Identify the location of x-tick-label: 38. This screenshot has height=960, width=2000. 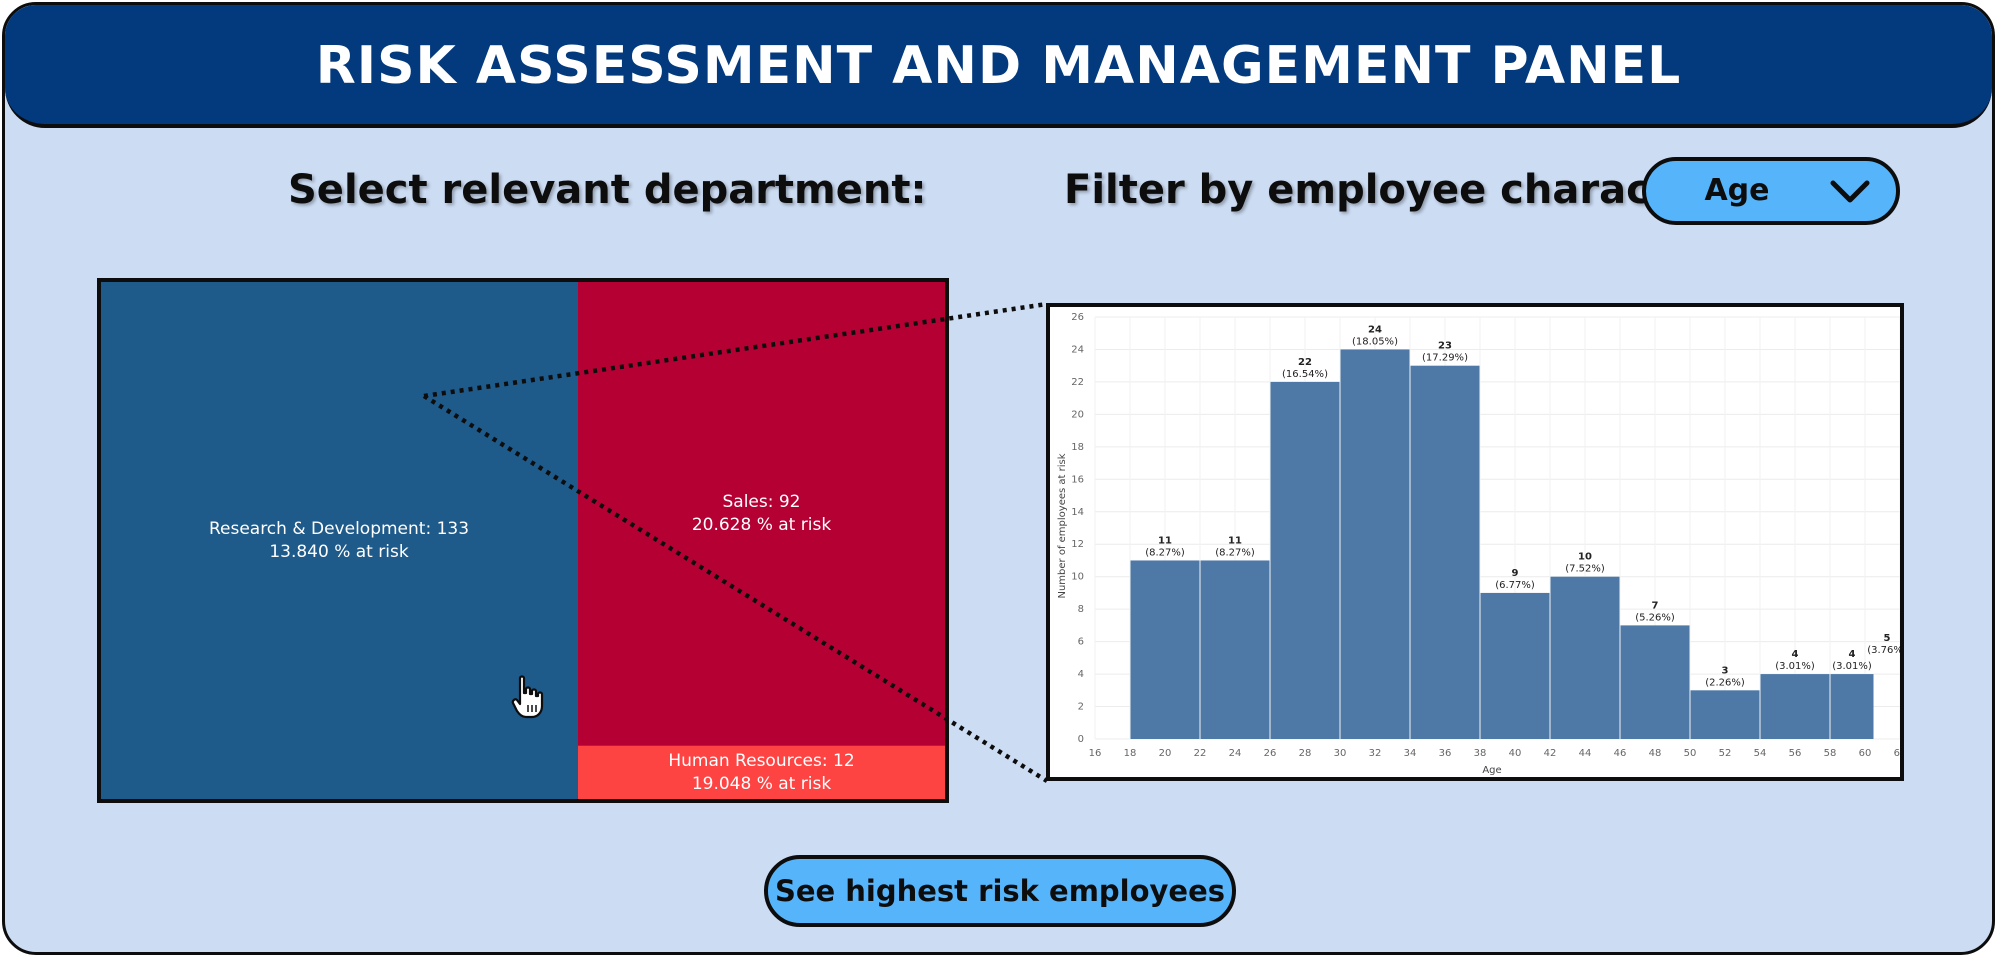
(1480, 753).